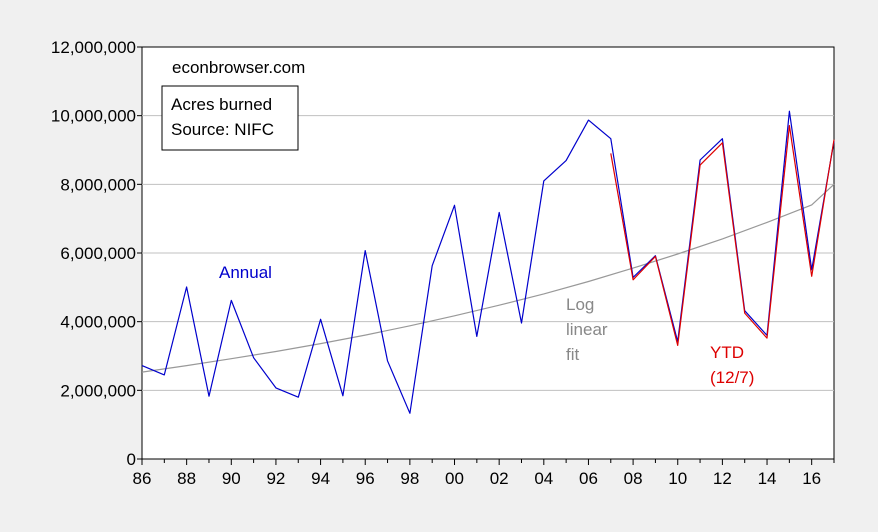 The height and width of the screenshot is (532, 878). I want to click on x-tick-label: 90, so click(231, 478).